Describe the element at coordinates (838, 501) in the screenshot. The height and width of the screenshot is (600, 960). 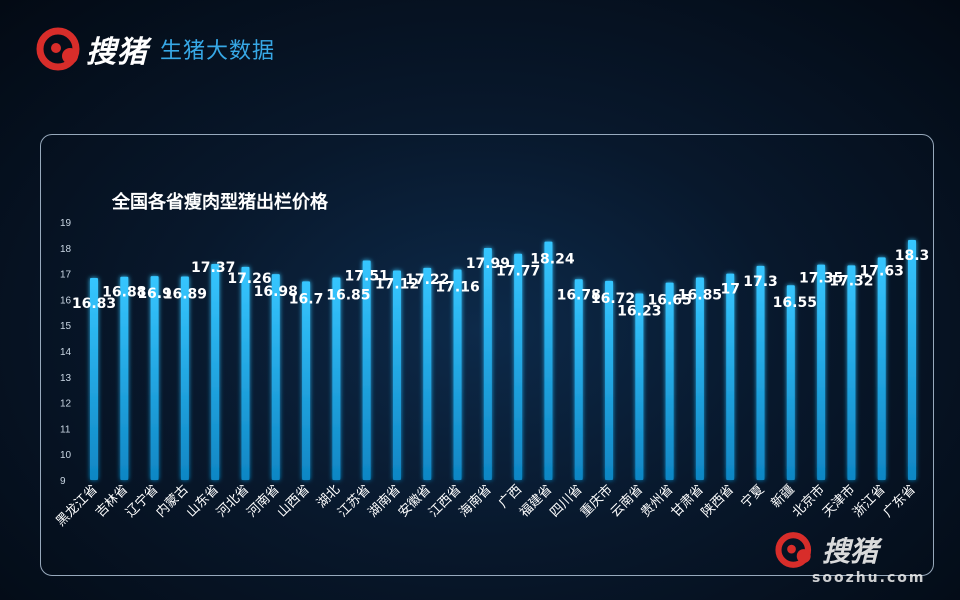
I see `x-category-label: 天津市` at that location.